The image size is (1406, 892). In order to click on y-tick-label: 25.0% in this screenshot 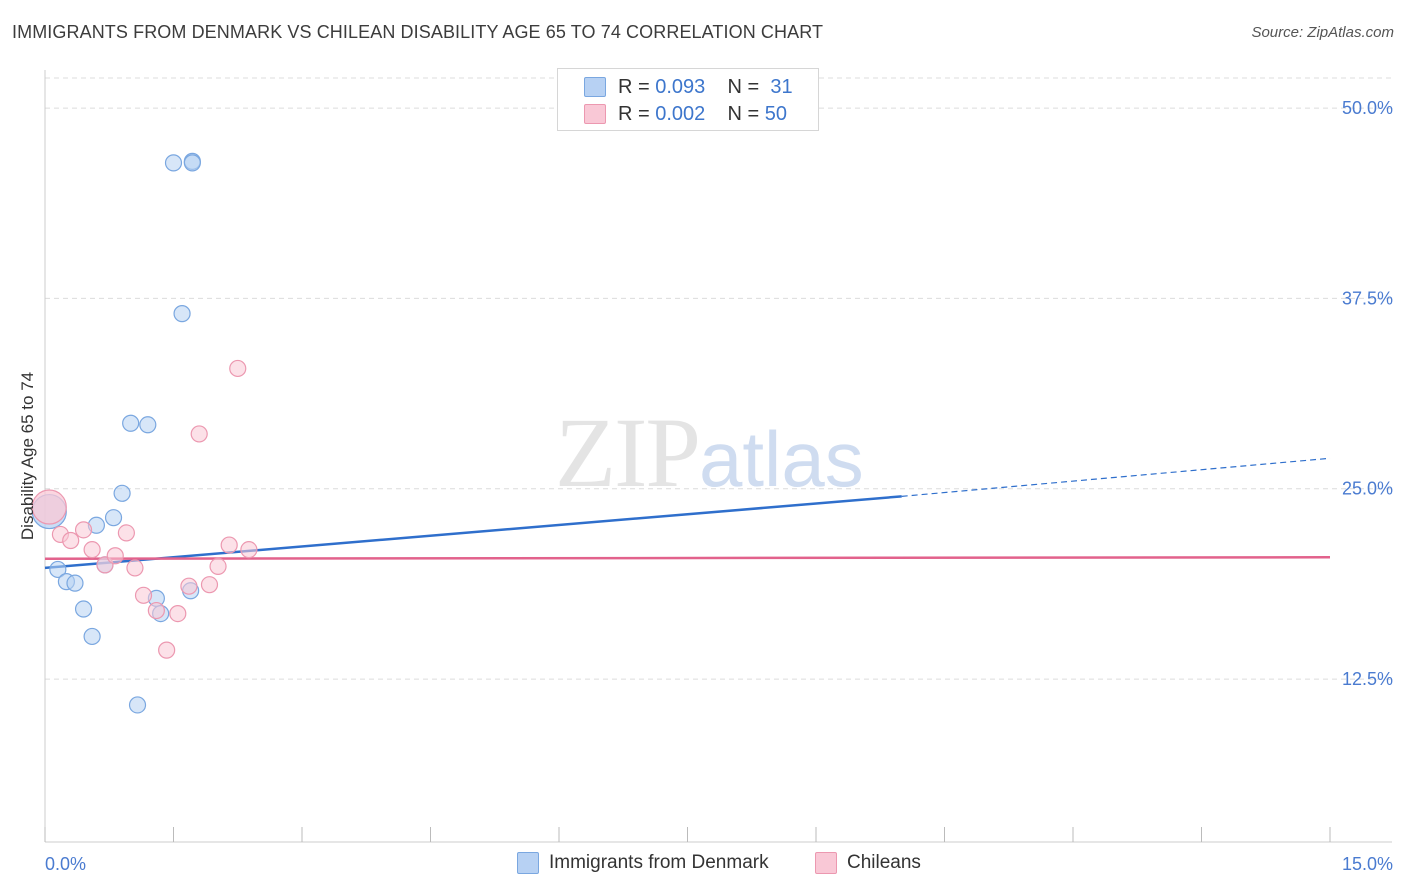, I will do `click(1367, 489)`.